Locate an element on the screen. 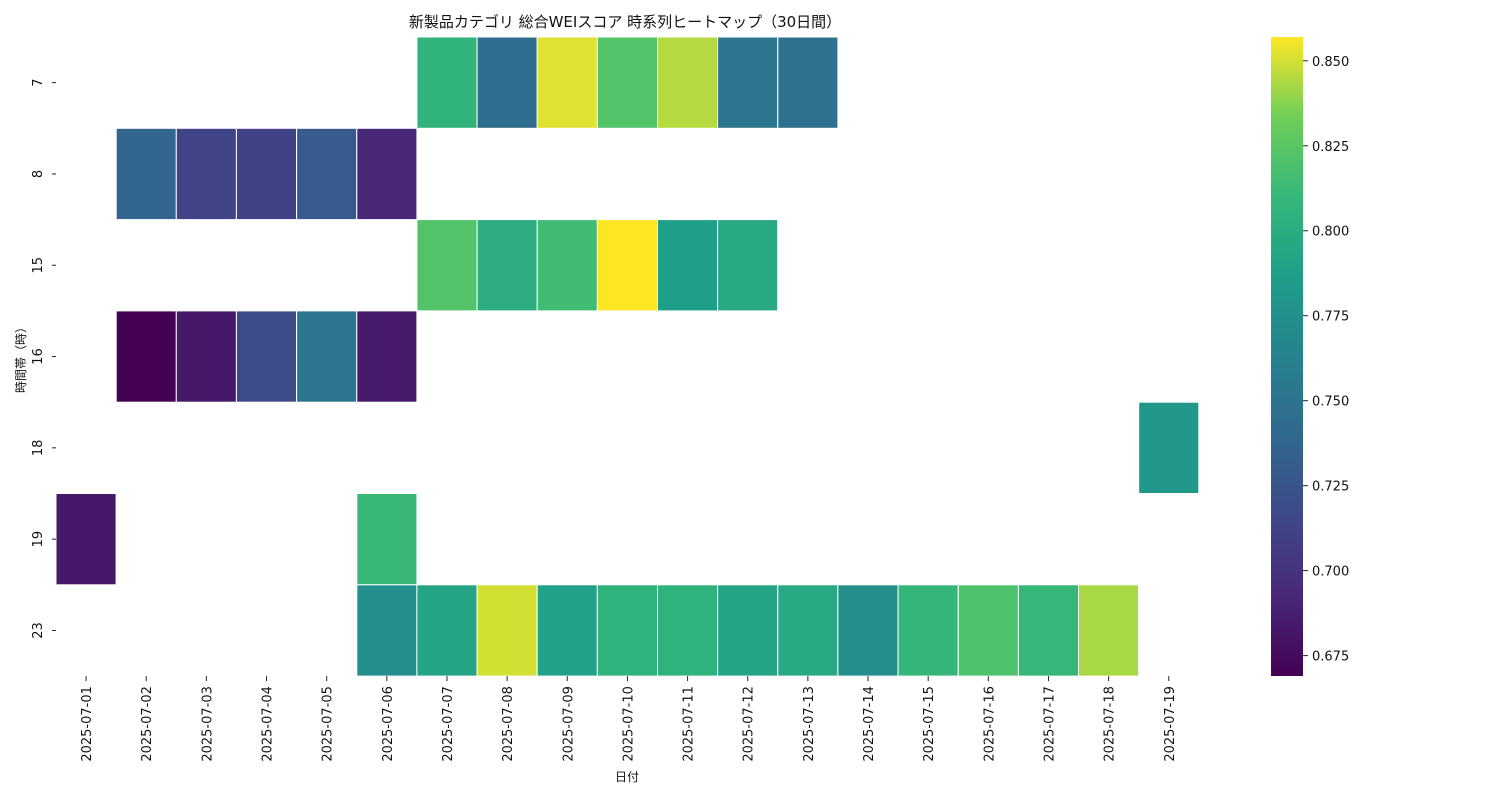 The height and width of the screenshot is (800, 1500). x-tick-label: 2025-07-14 is located at coordinates (869, 724).